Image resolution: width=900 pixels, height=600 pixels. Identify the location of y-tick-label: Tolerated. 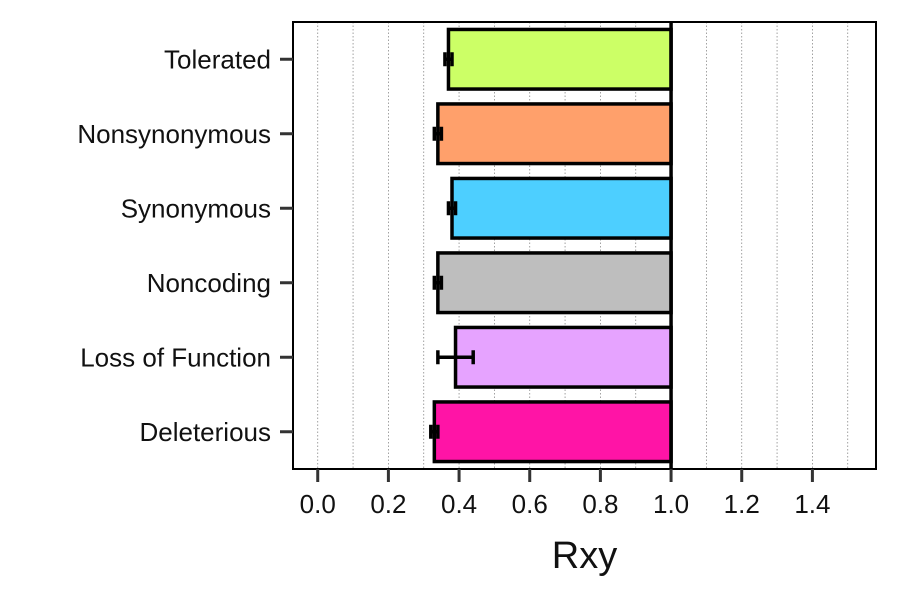
(217, 59).